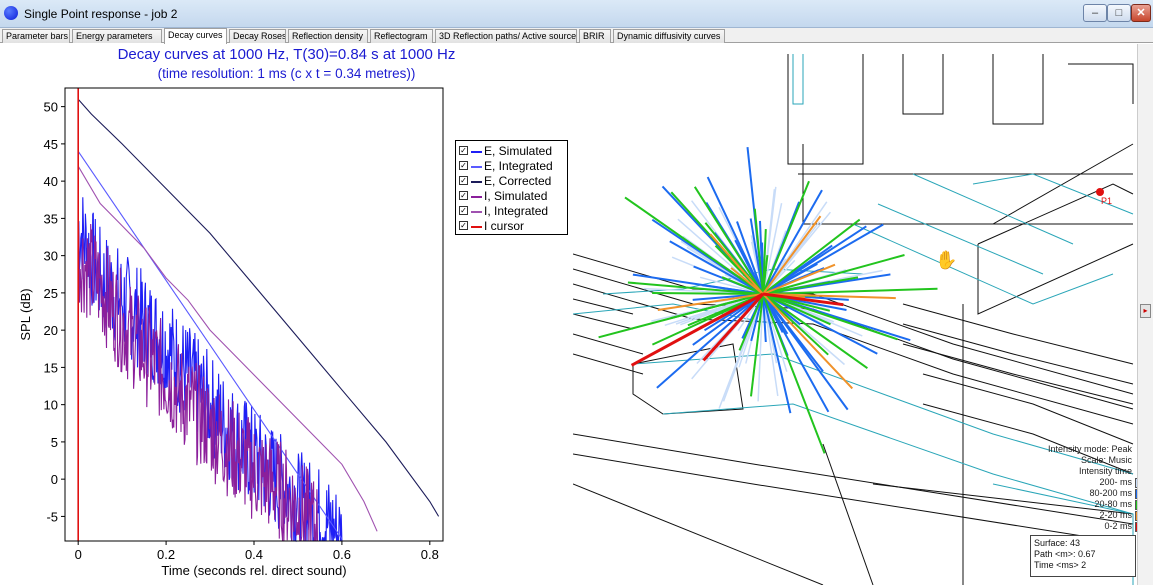 The width and height of the screenshot is (1153, 585). What do you see at coordinates (516, 196) in the screenshot?
I see `legend-label: I, Simulated` at bounding box center [516, 196].